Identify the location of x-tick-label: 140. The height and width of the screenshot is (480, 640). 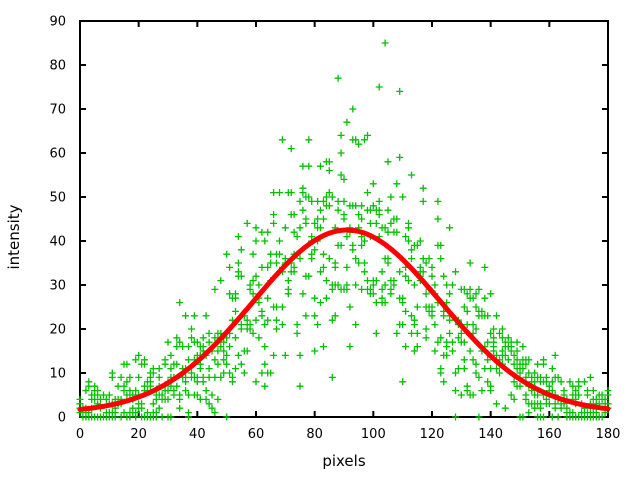
(490, 434).